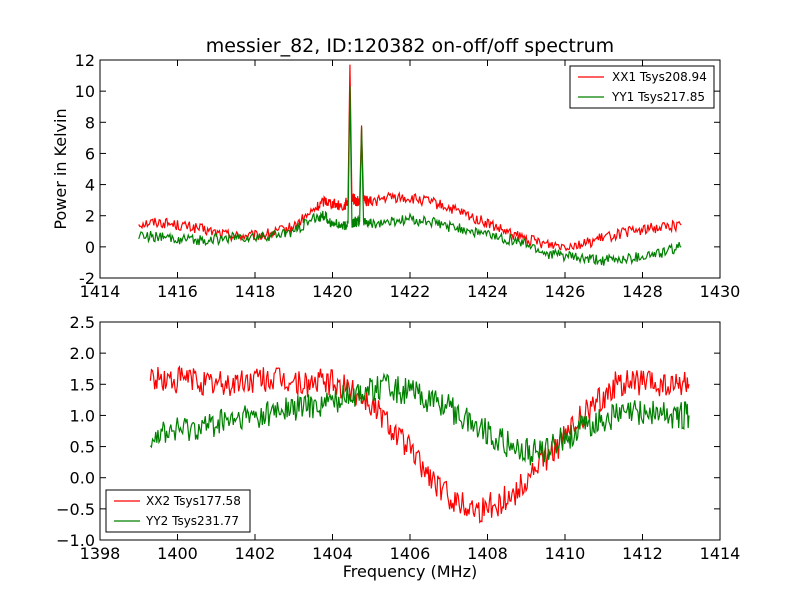 This screenshot has width=800, height=604. Describe the element at coordinates (410, 553) in the screenshot. I see `bottom-xtick-label: 1406` at that location.